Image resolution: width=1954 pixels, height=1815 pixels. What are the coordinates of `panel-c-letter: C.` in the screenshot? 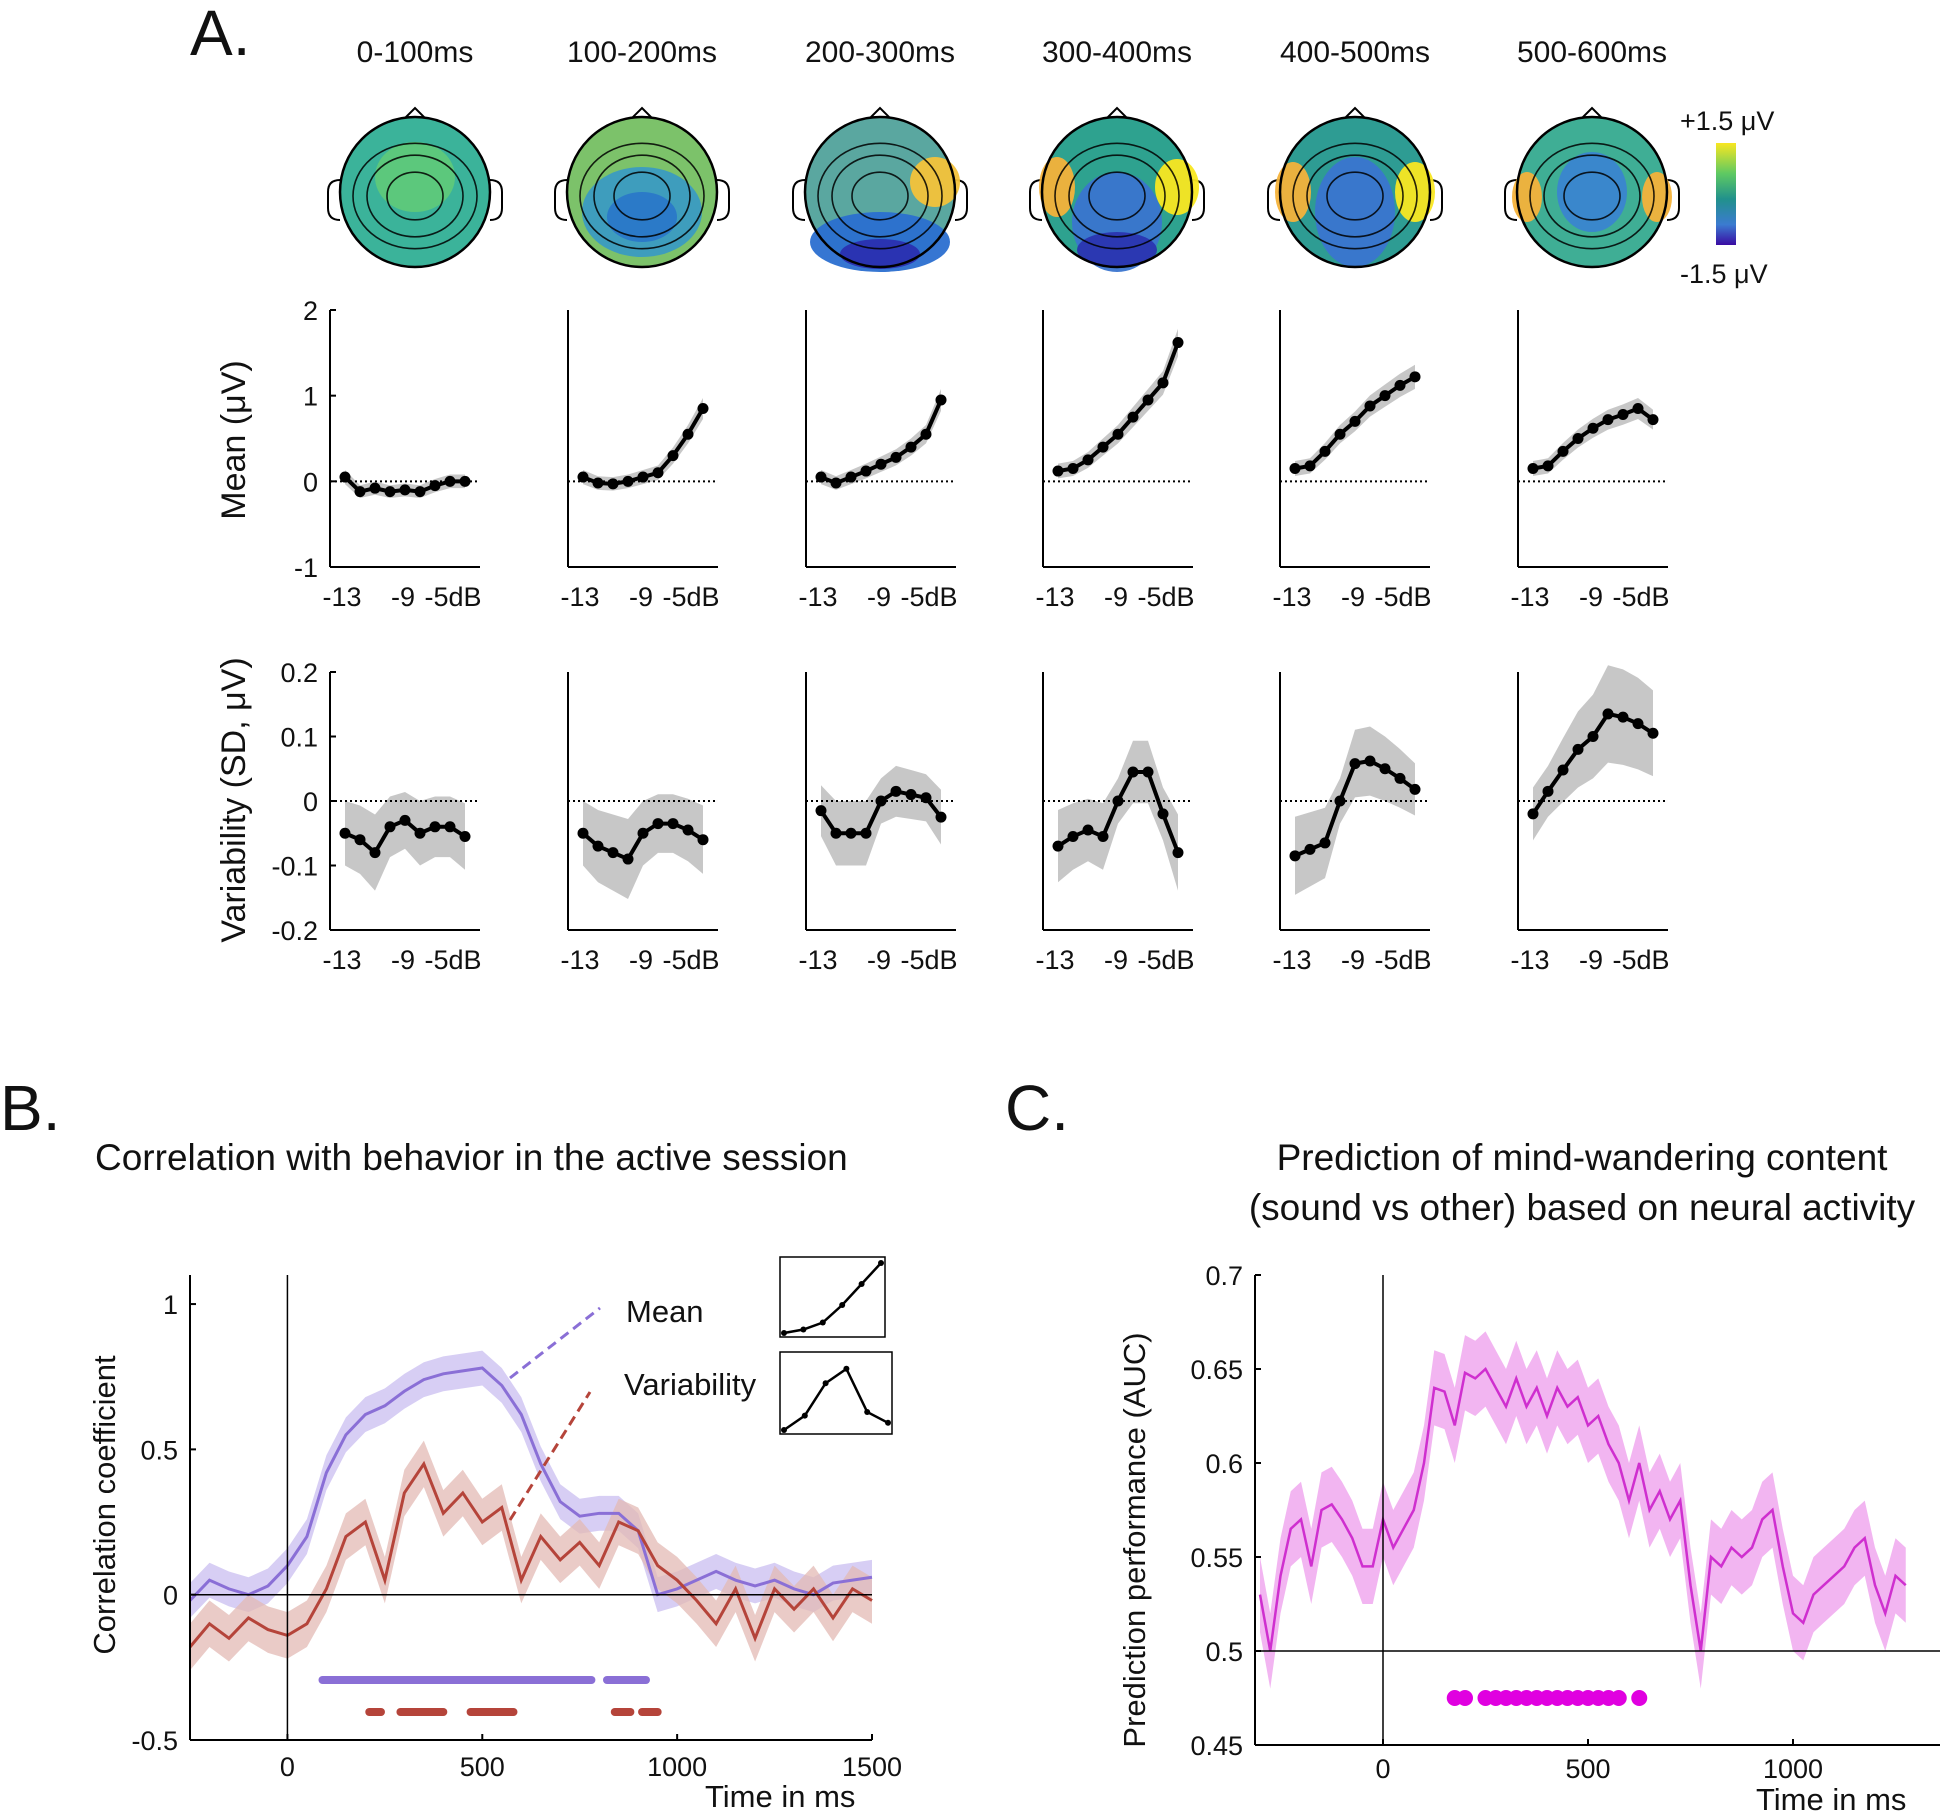 It's located at (1037, 1108).